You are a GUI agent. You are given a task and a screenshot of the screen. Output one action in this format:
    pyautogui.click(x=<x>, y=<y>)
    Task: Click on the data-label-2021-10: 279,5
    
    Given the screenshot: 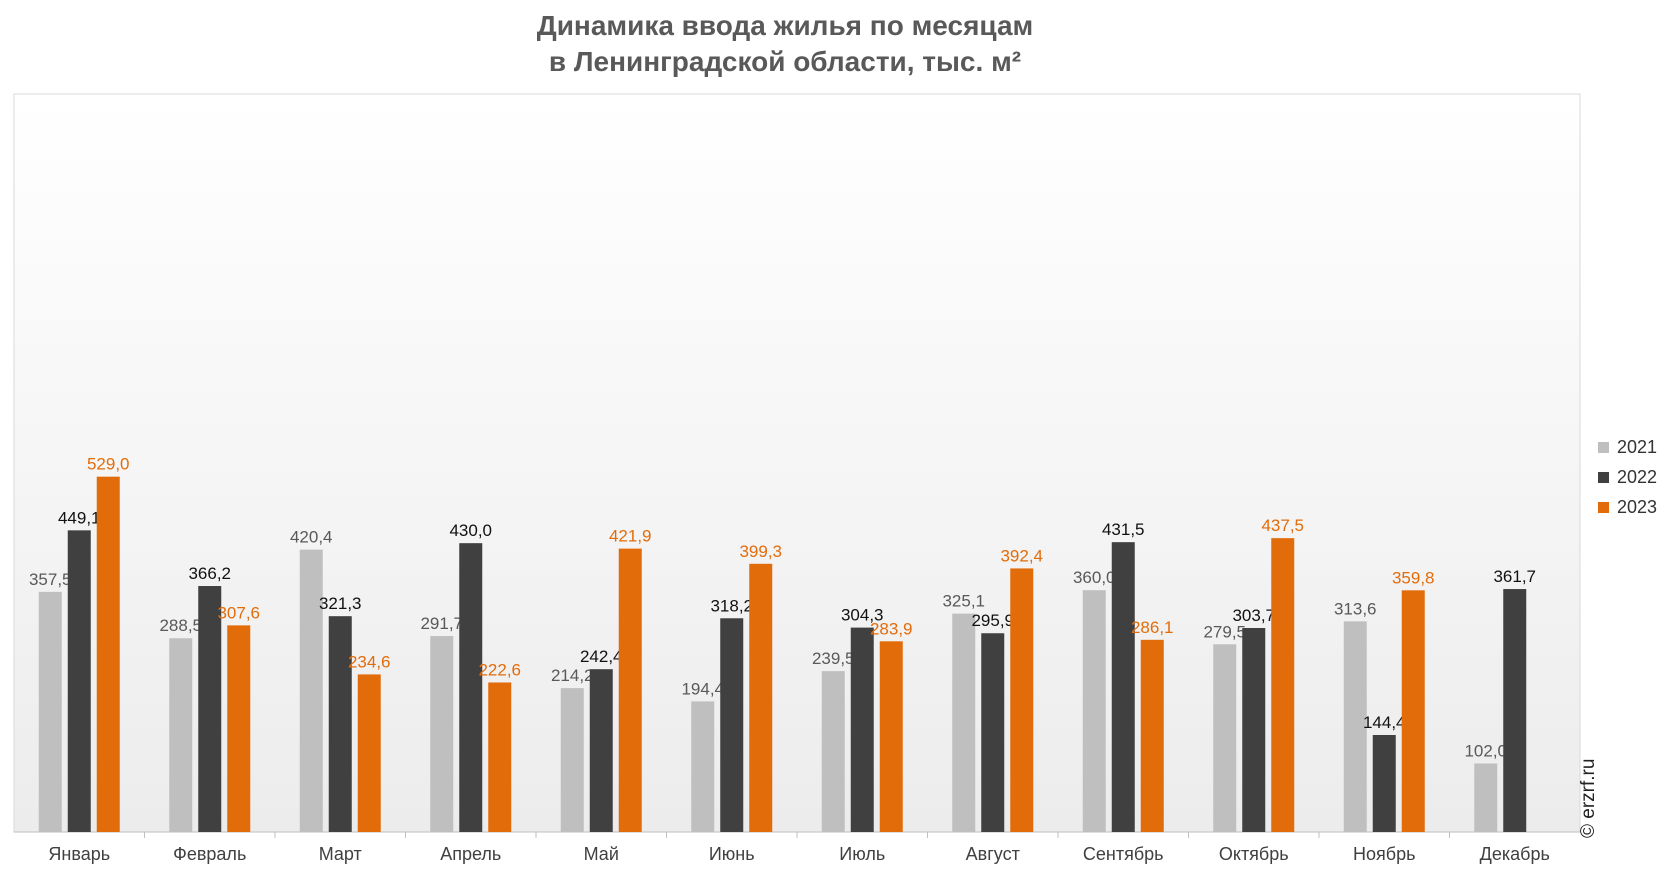 What is the action you would take?
    pyautogui.click(x=1224, y=631)
    